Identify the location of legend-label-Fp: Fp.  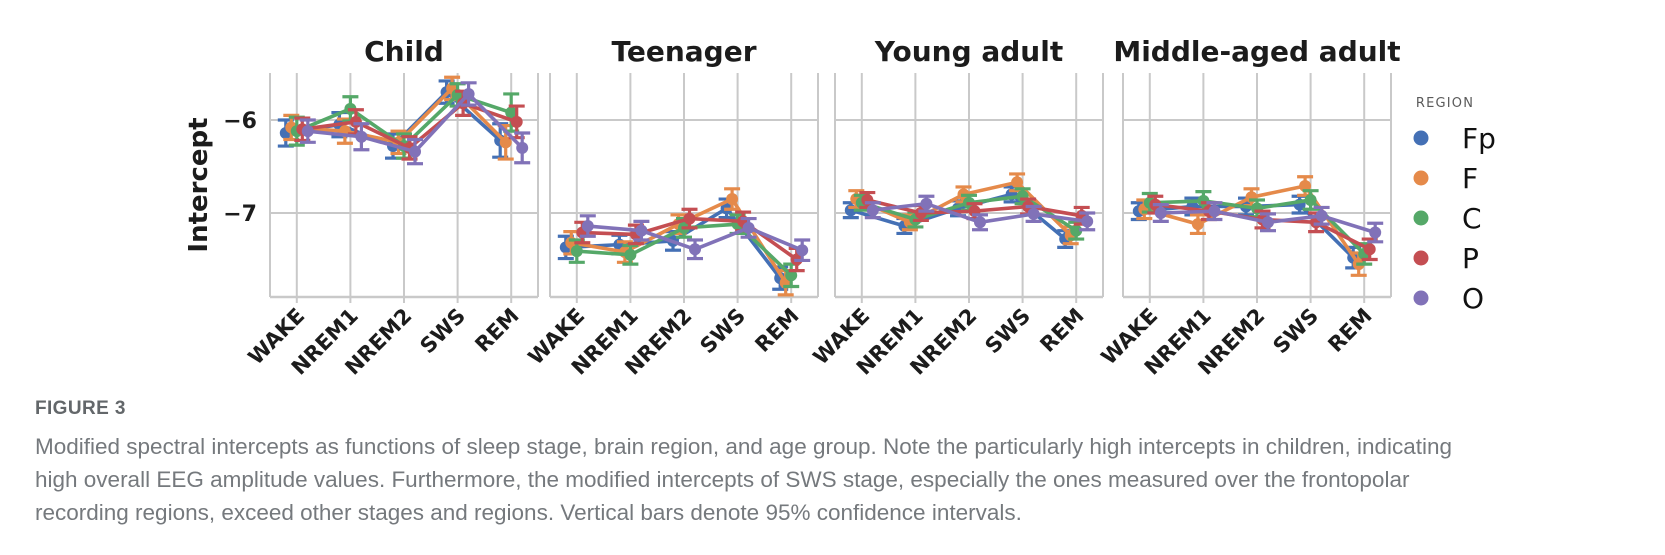
(1479, 138).